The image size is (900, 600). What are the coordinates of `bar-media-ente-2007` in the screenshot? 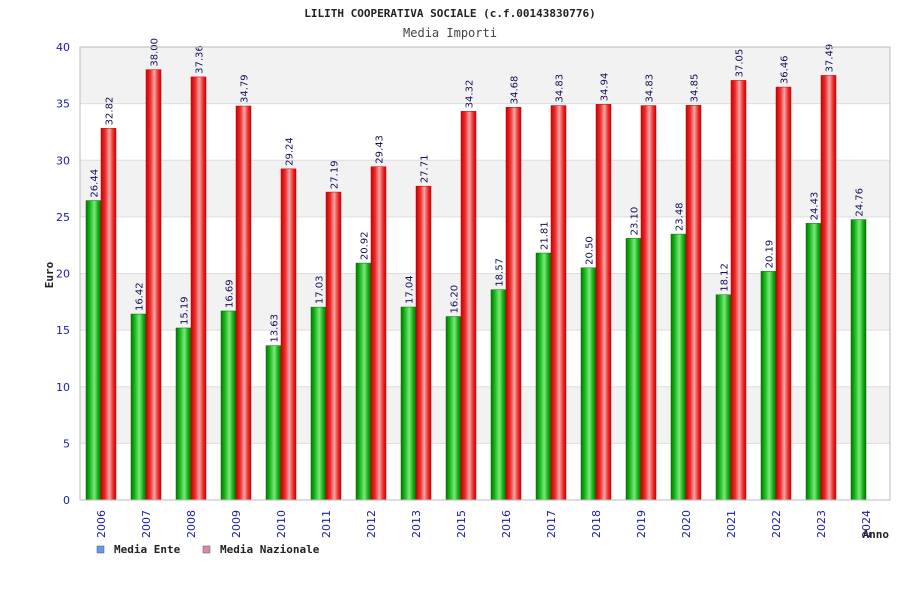 It's located at (138, 407).